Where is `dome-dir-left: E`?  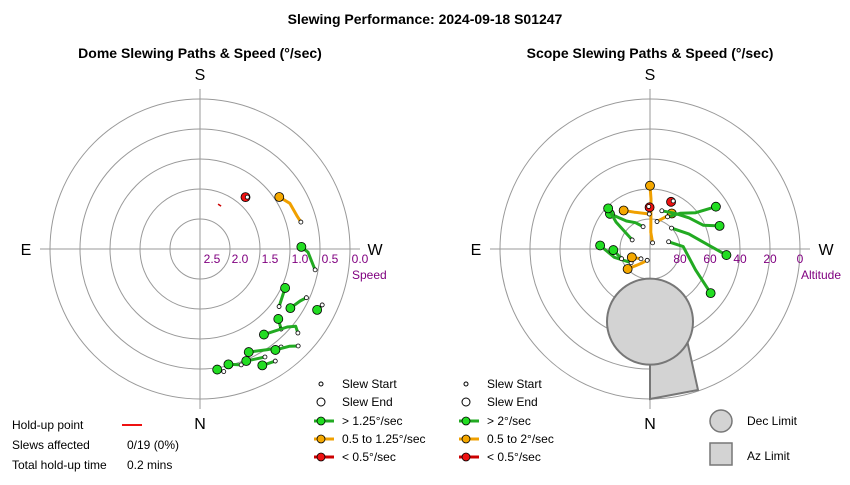
dome-dir-left: E is located at coordinates (26, 250).